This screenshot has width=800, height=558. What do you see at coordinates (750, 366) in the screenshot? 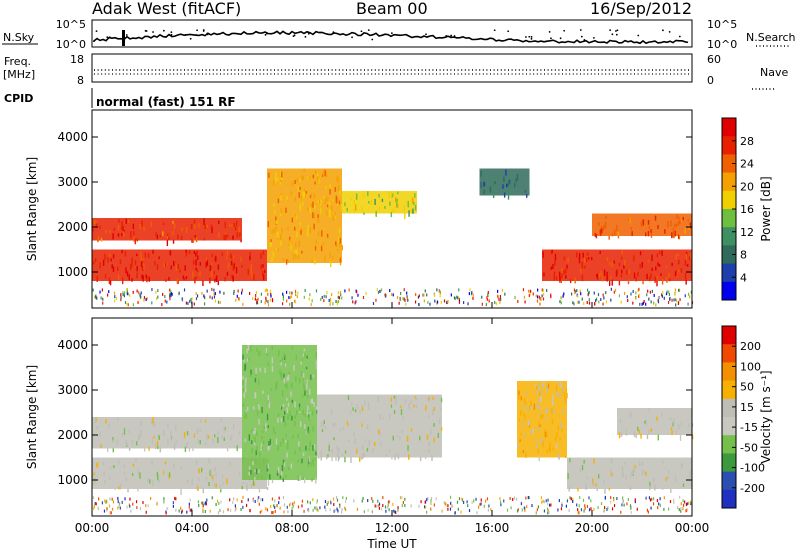
I see `colorbar-tick-label: 100` at bounding box center [750, 366].